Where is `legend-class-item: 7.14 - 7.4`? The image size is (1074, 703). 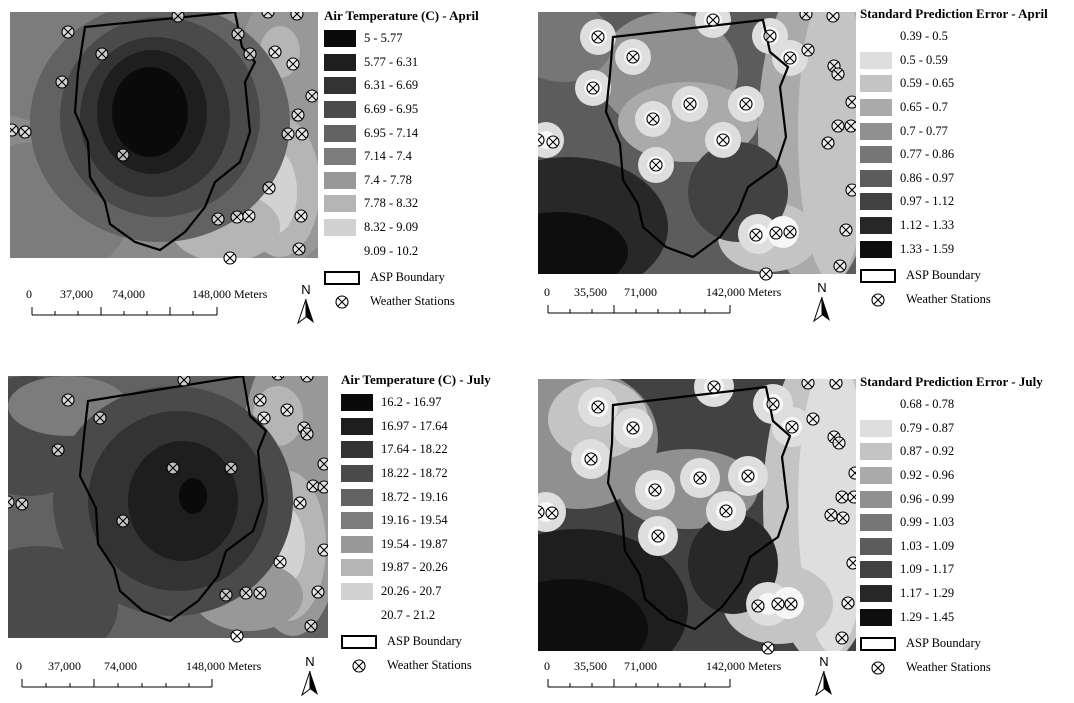
legend-class-item: 7.14 - 7.4 is located at coordinates (401, 157).